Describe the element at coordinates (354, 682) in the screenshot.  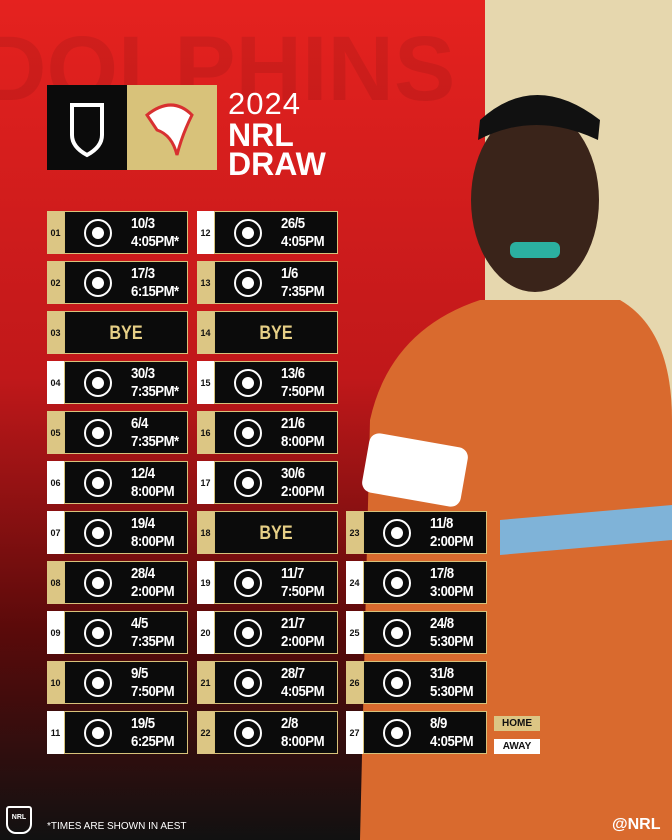
I see `round-number: 26` at that location.